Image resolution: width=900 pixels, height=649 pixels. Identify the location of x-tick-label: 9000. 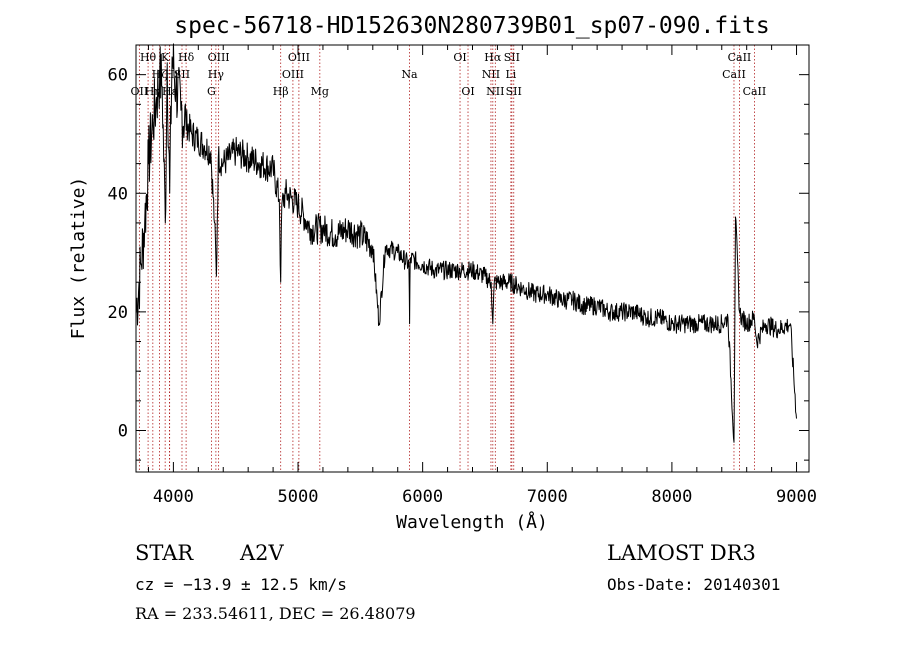
(796, 497).